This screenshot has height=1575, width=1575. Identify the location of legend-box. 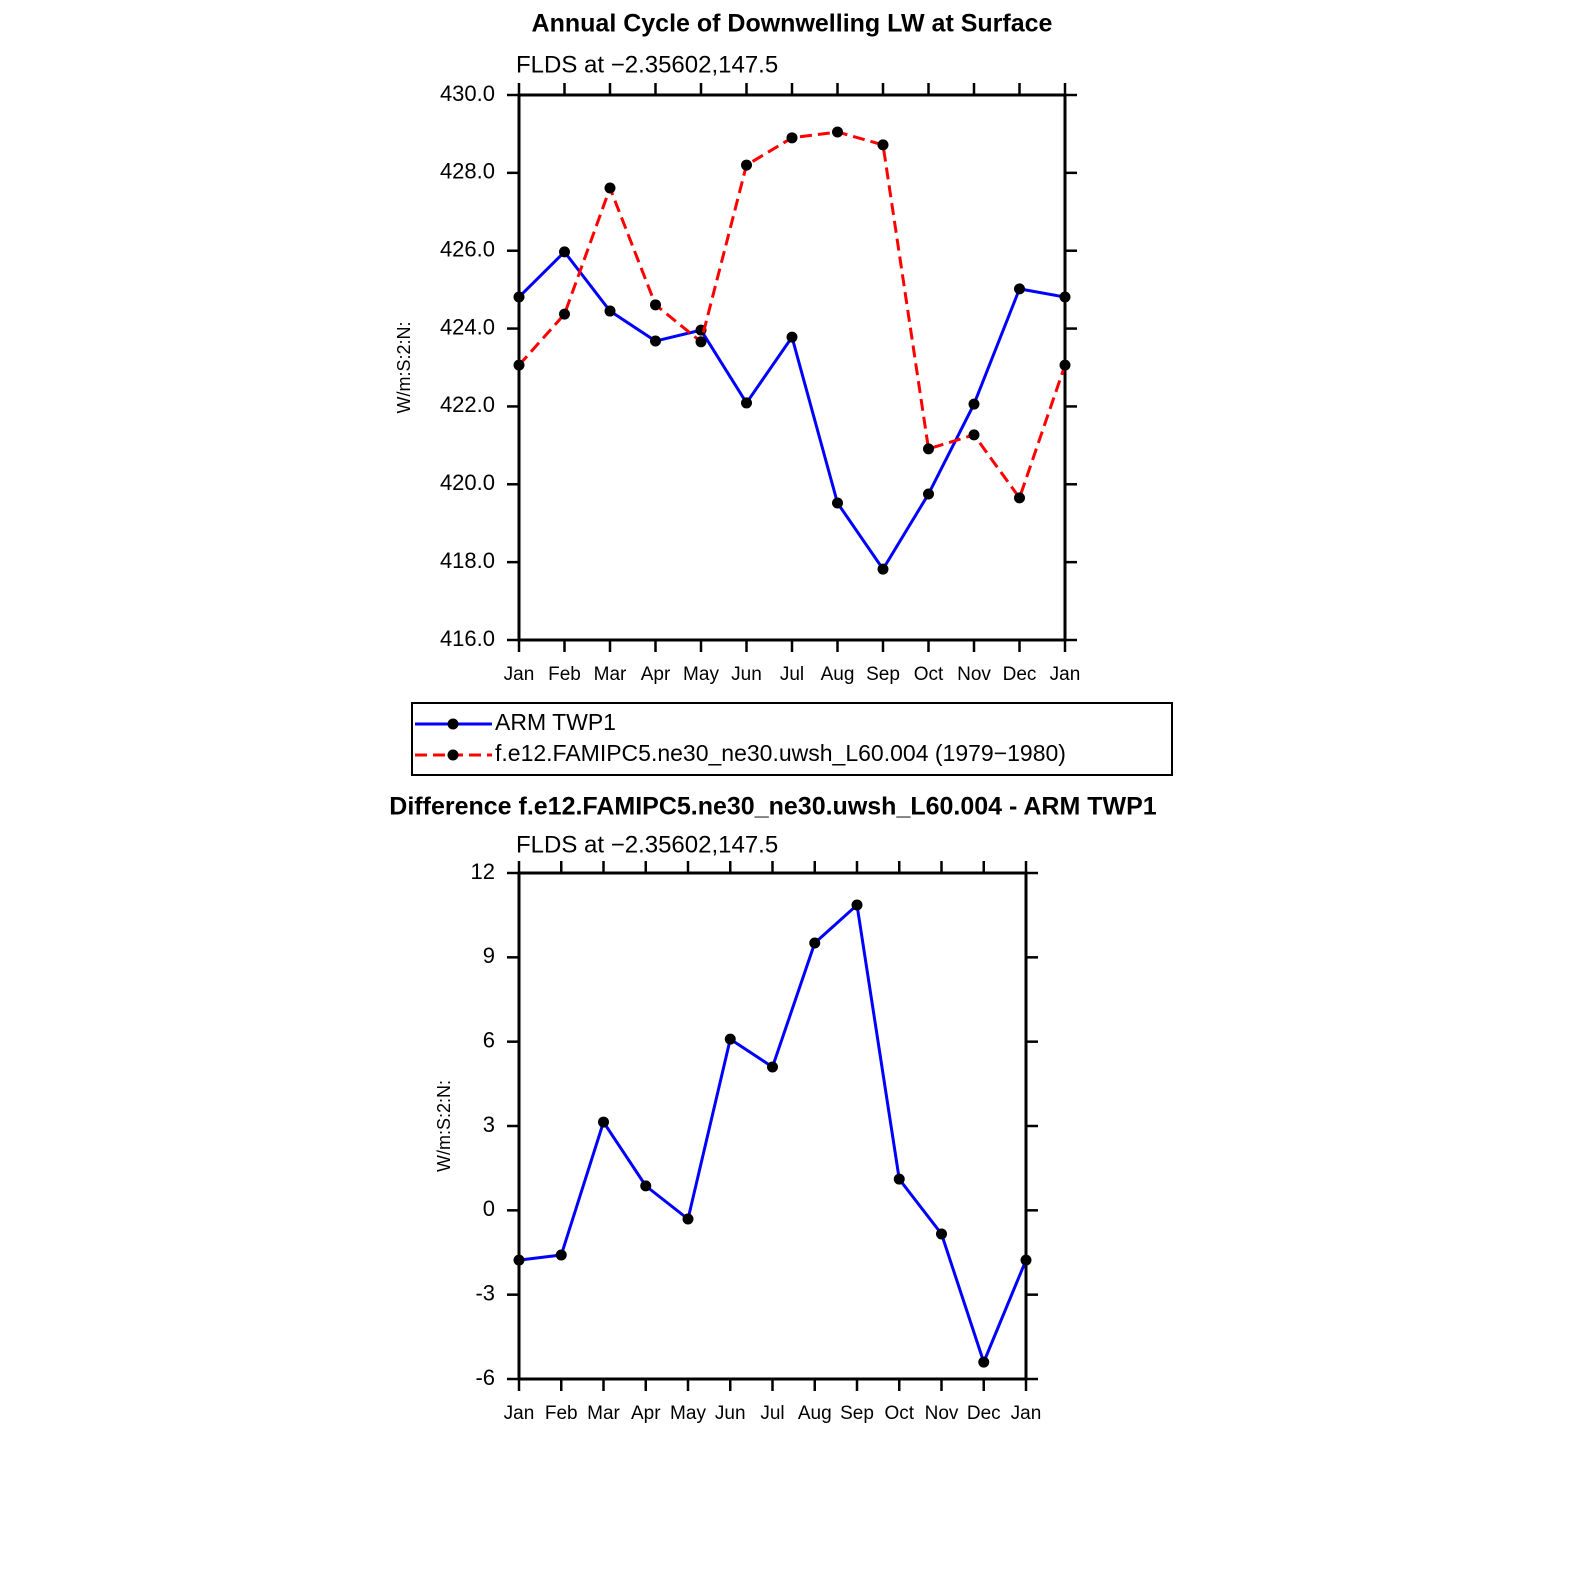
(792, 739).